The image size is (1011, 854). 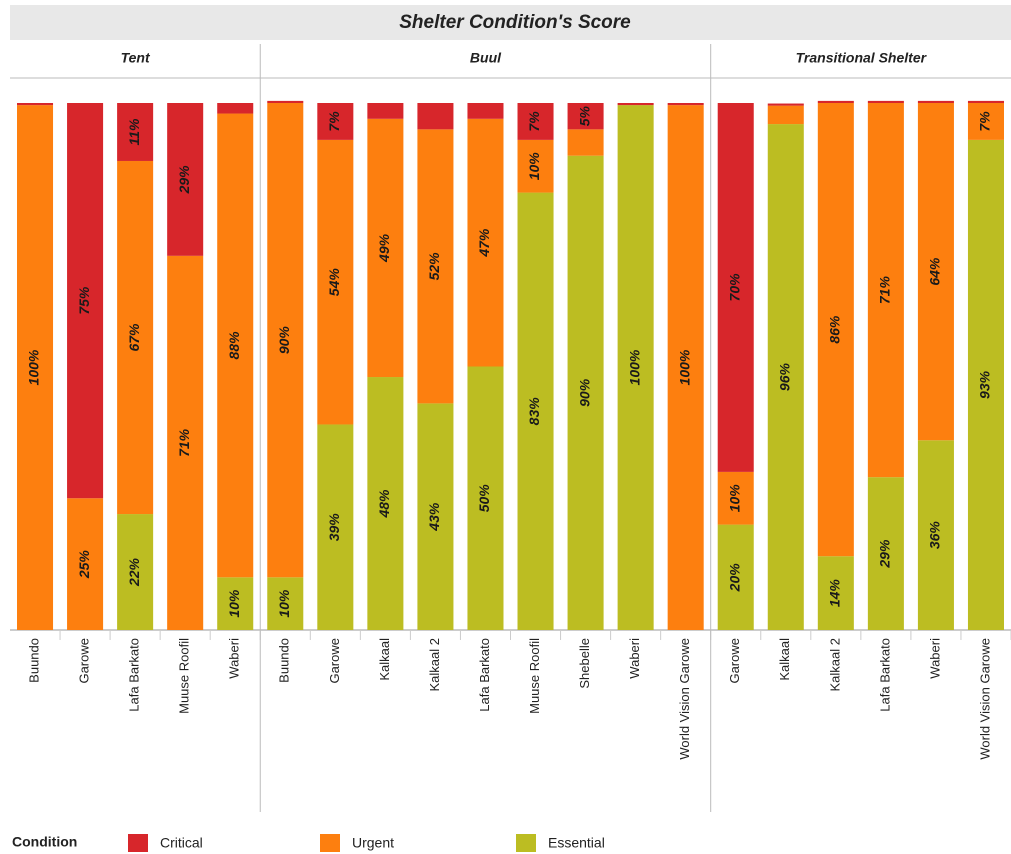 I want to click on data-label: 86%, so click(x=835, y=329).